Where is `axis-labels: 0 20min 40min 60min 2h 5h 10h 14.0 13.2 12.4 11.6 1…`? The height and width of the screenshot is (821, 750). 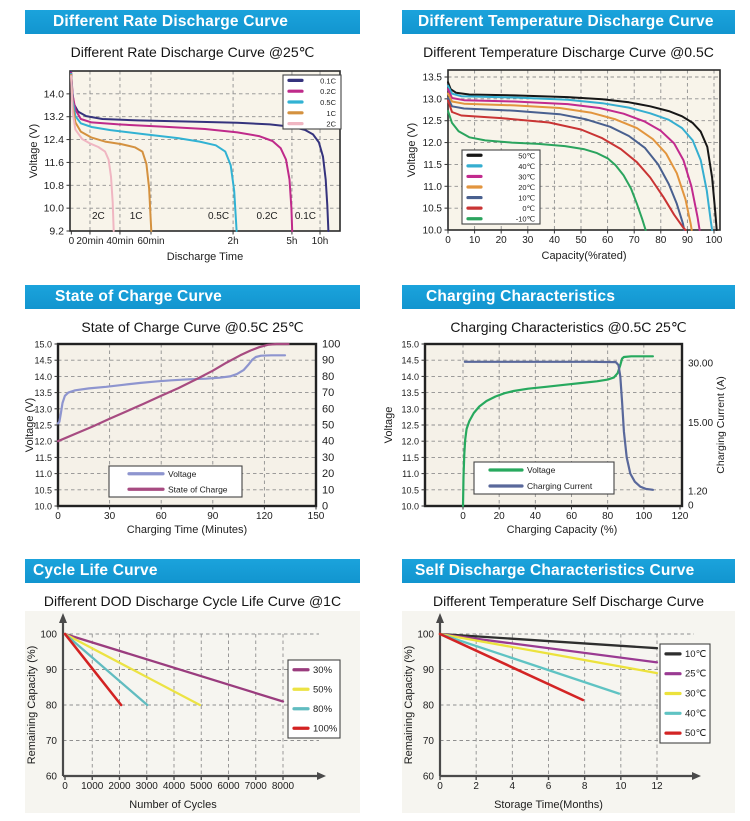
axis-labels: 0 20min 40min 60min 2h 5h 10h 14.0 13.2 12.4 11.6 1… is located at coordinates (178, 175).